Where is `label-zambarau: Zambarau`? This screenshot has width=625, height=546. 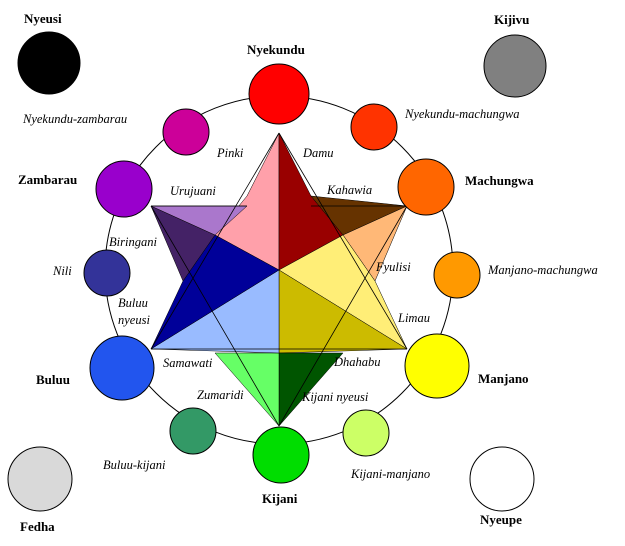 label-zambarau: Zambarau is located at coordinates (47, 179).